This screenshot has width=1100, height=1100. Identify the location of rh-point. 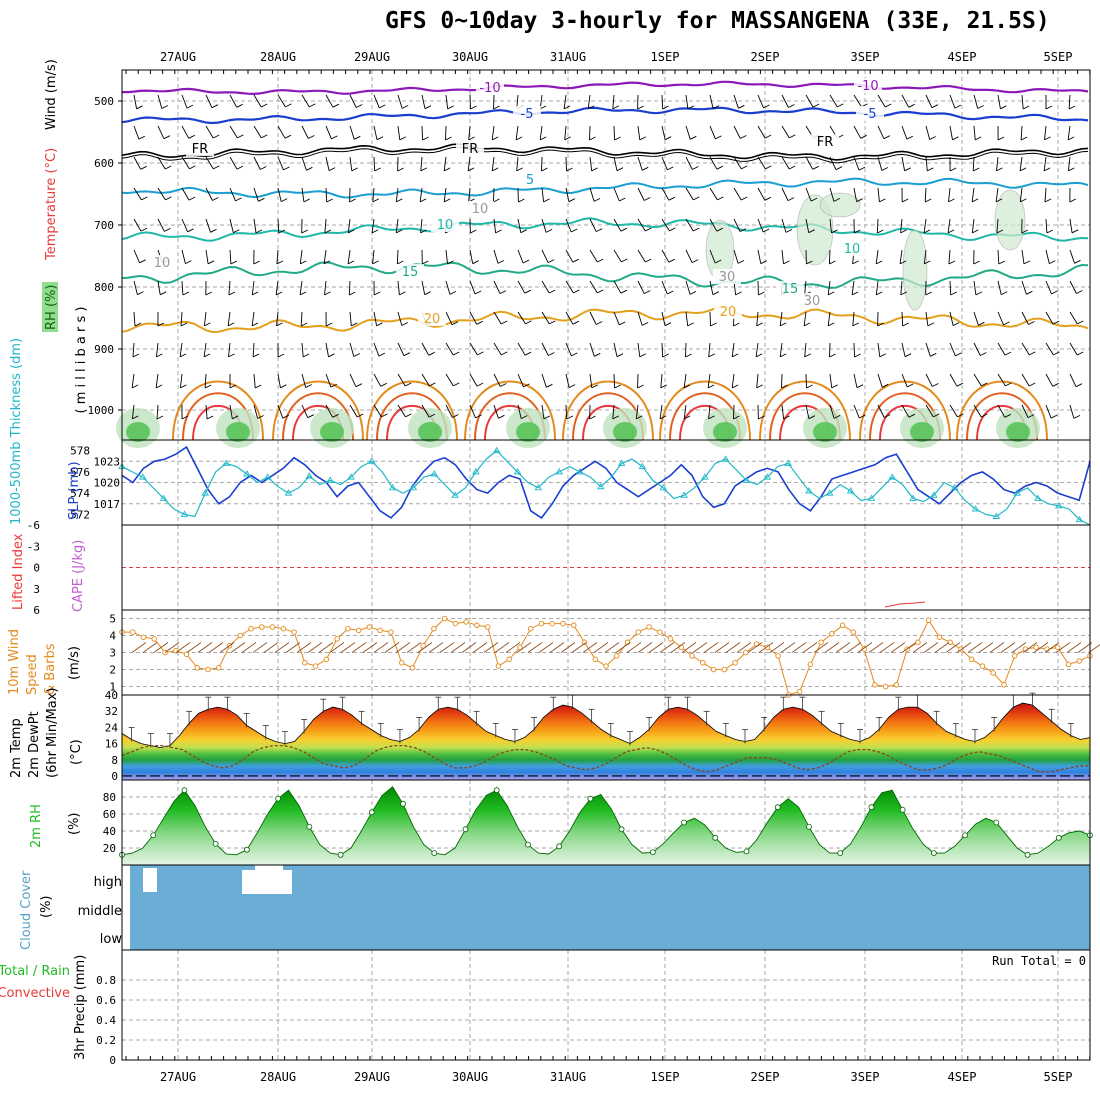
(184, 790).